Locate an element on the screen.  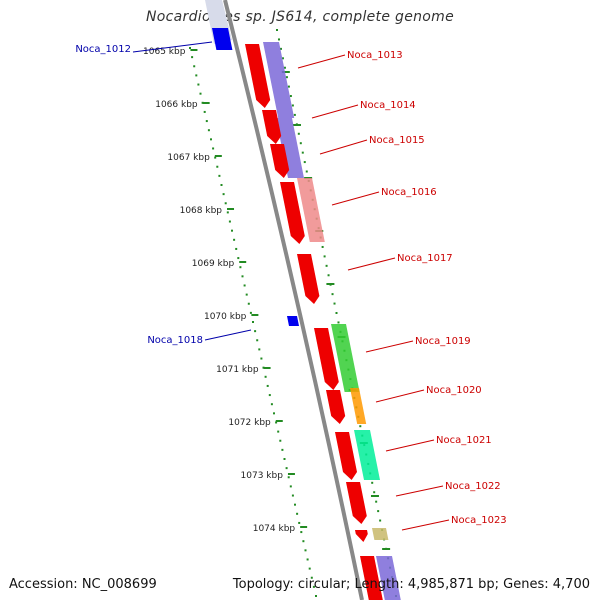
accession-label: Accession: NC_008699 is located at coordinates (83, 584).